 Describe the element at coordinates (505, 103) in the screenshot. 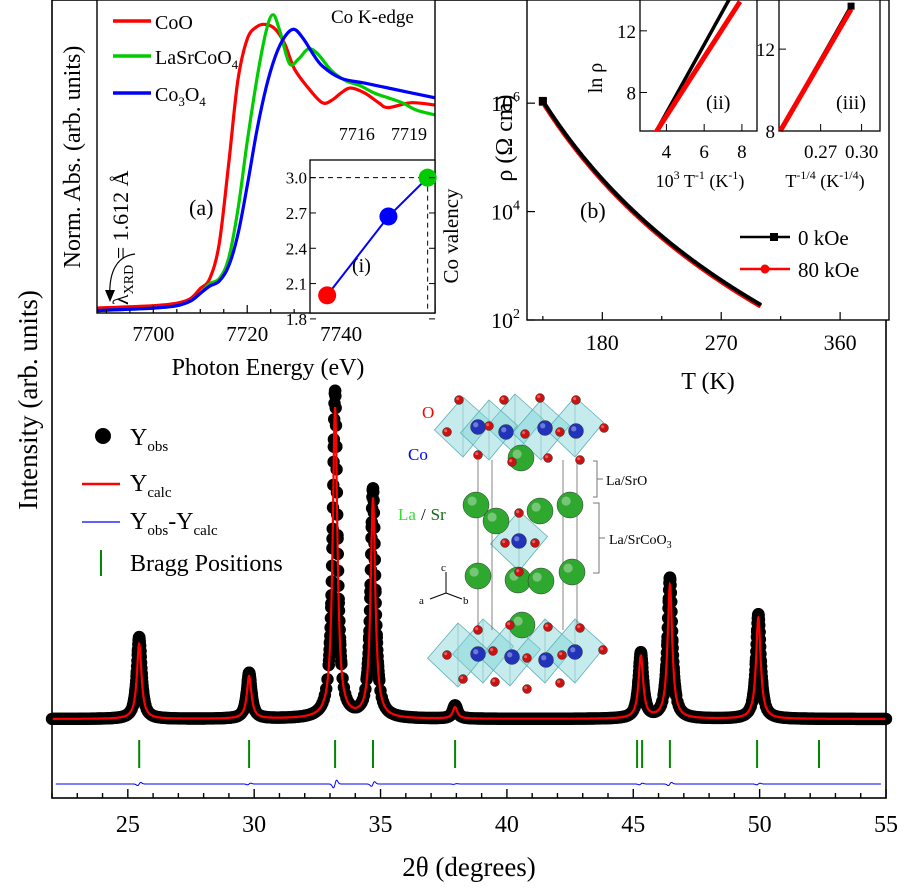

I see `res-y-tick-label: 10⁶` at that location.